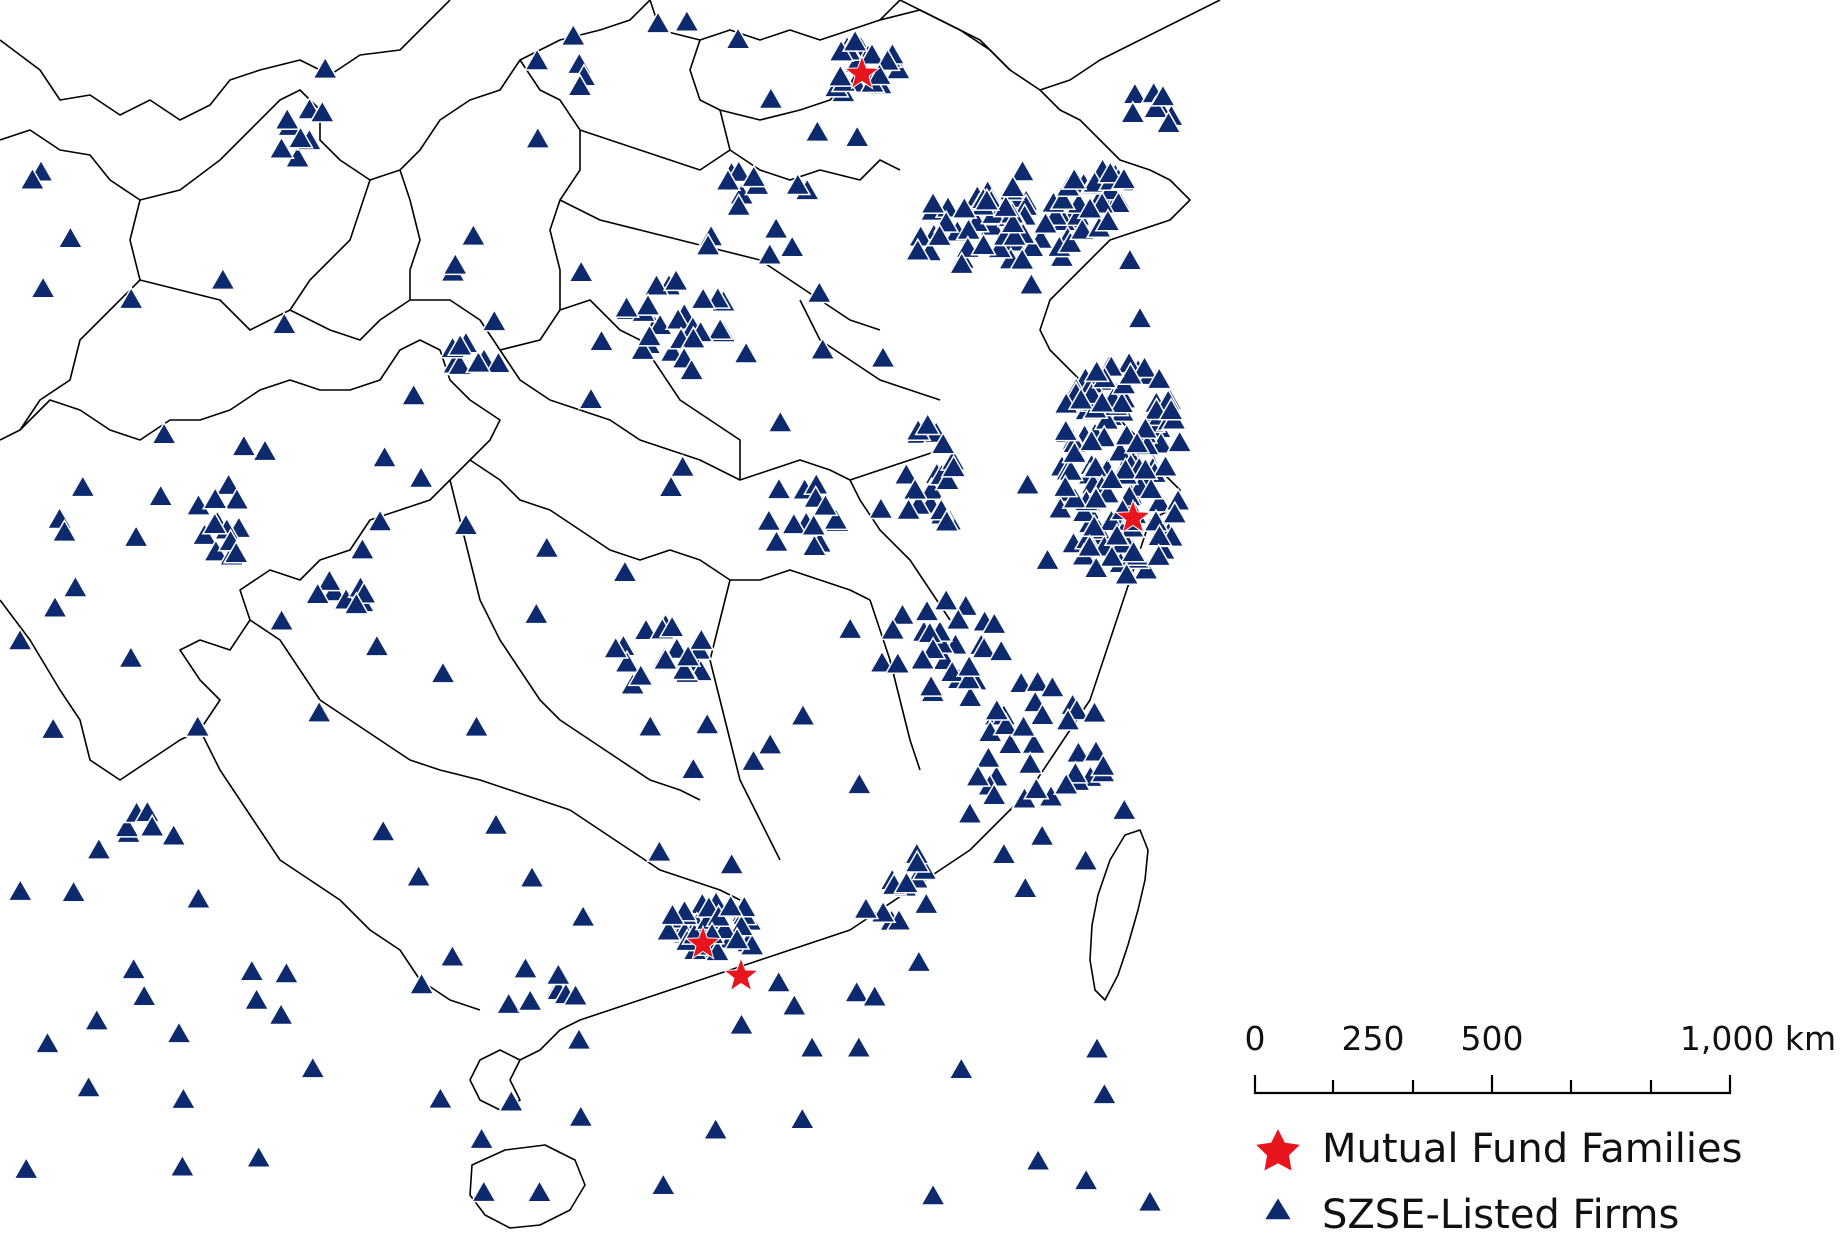 The height and width of the screenshot is (1245, 1841). What do you see at coordinates (1758, 1038) in the screenshot?
I see `scale-label-1000: 1,000 km` at bounding box center [1758, 1038].